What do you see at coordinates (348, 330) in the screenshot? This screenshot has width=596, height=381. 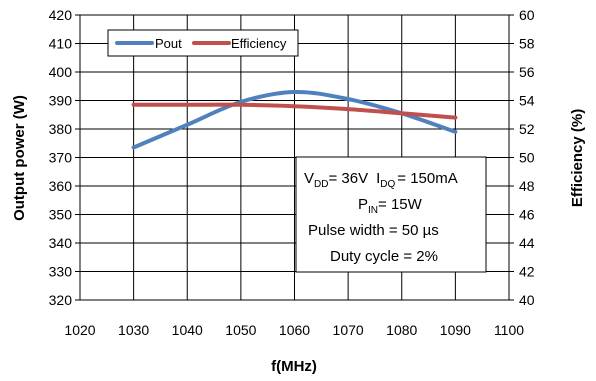 I see `x-tick-label: 1070` at bounding box center [348, 330].